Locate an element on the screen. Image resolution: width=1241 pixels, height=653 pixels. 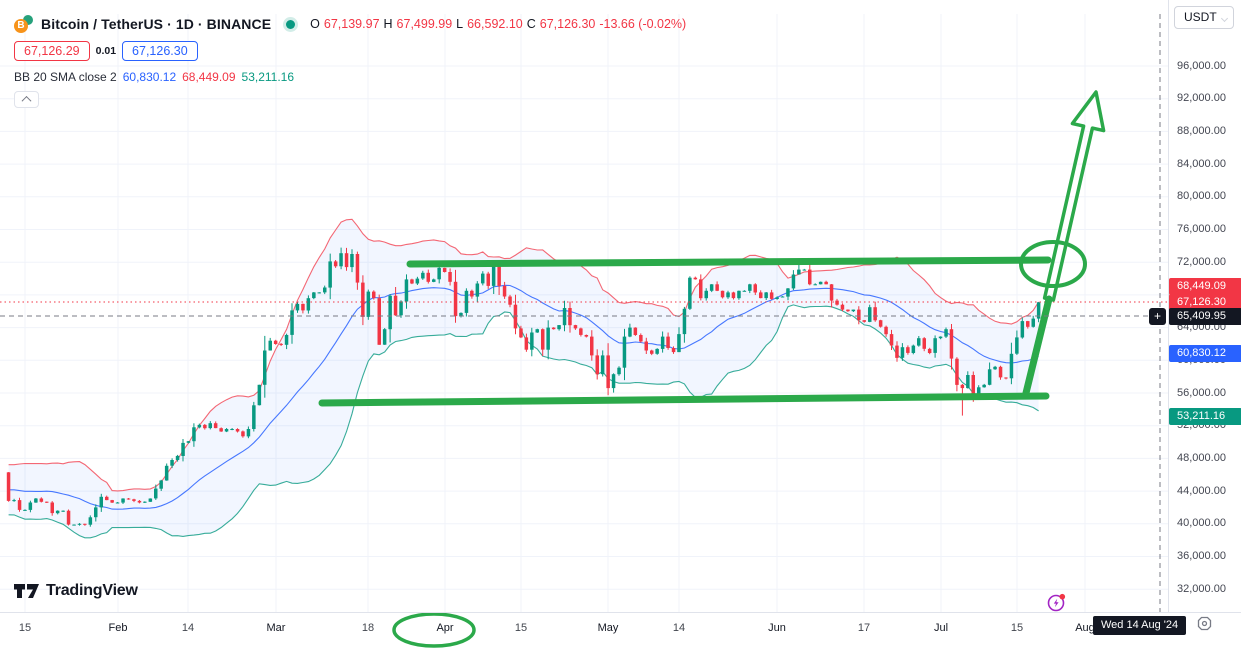
indicator-upper-value: 68,449.09 is located at coordinates (209, 77).